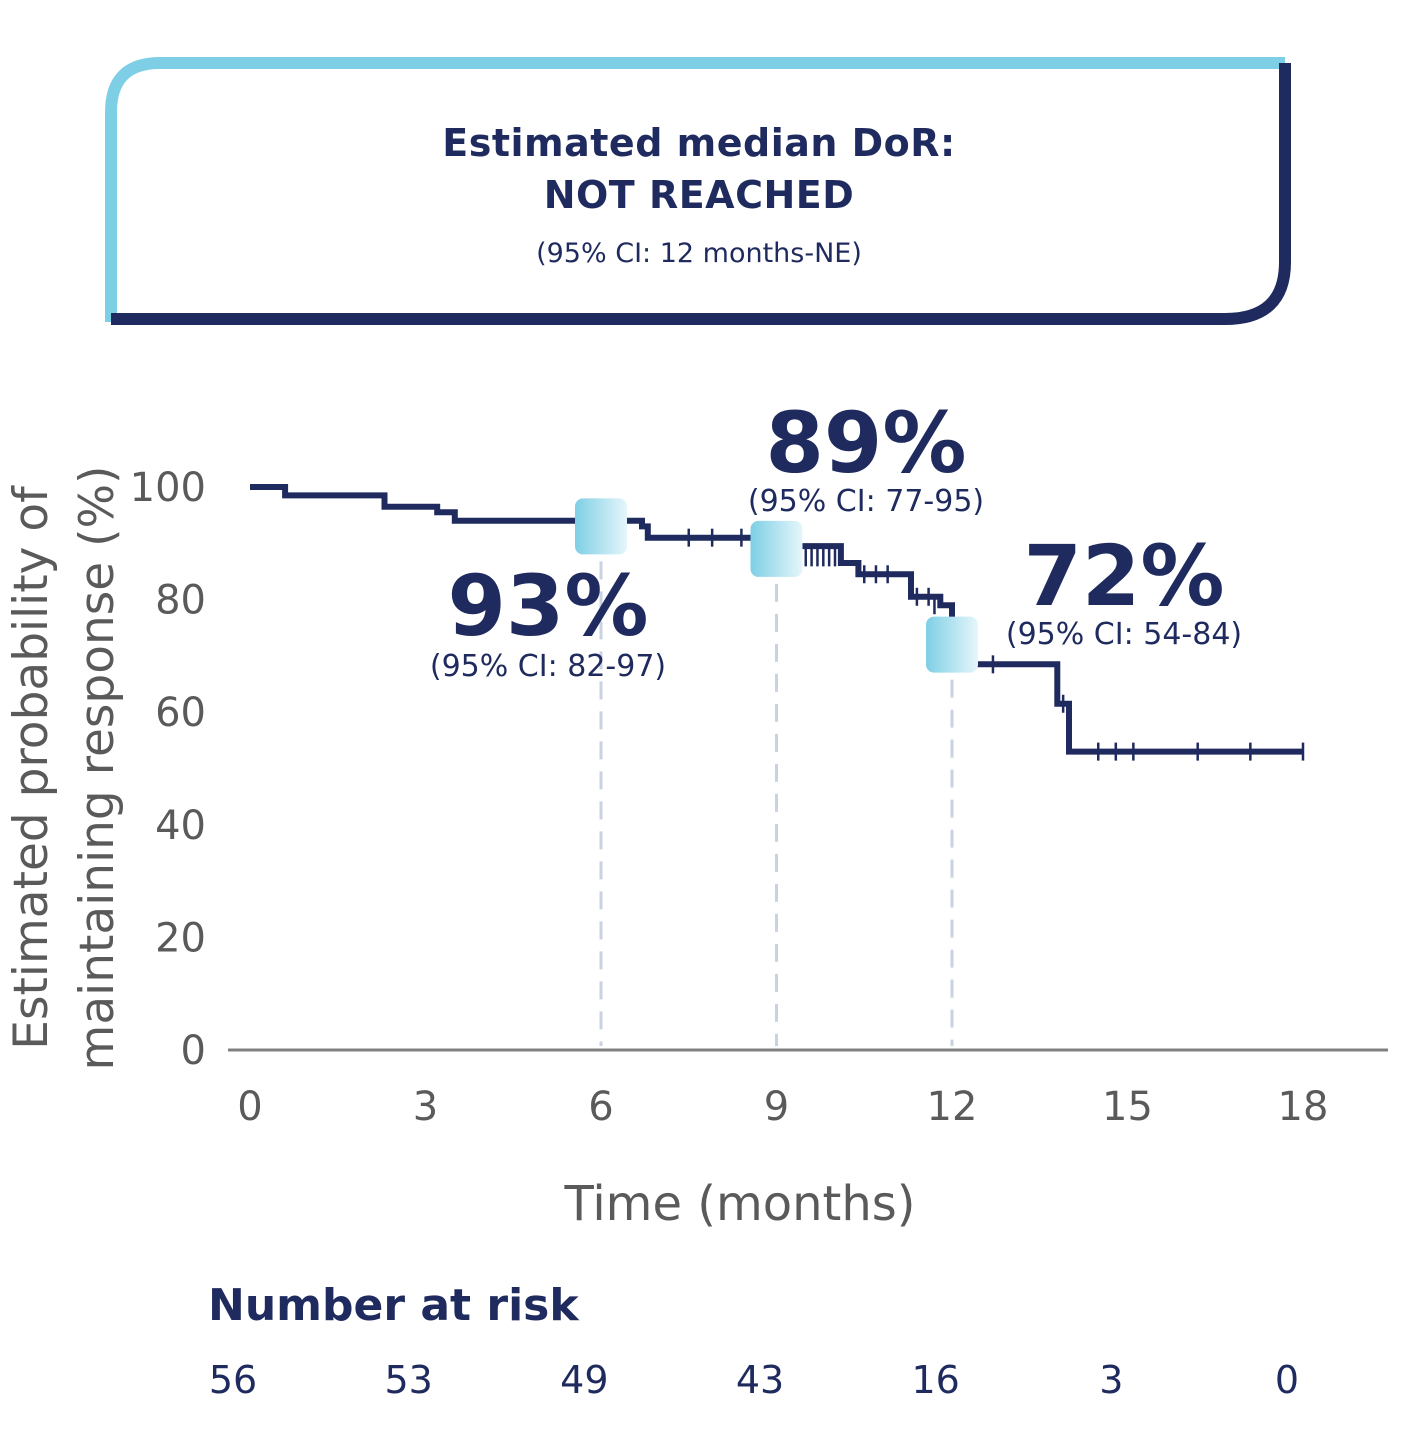  I want to click on risk-value: 16, so click(935, 1380).